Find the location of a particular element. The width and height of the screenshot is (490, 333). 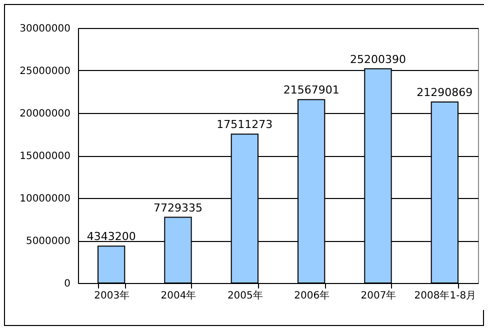

x-tick-label: 2008年1-8月 is located at coordinates (445, 296).